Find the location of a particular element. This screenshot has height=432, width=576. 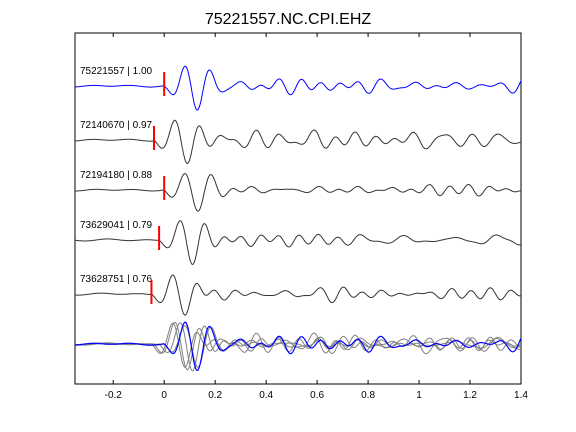

x-tick-label: 1 is located at coordinates (419, 395).